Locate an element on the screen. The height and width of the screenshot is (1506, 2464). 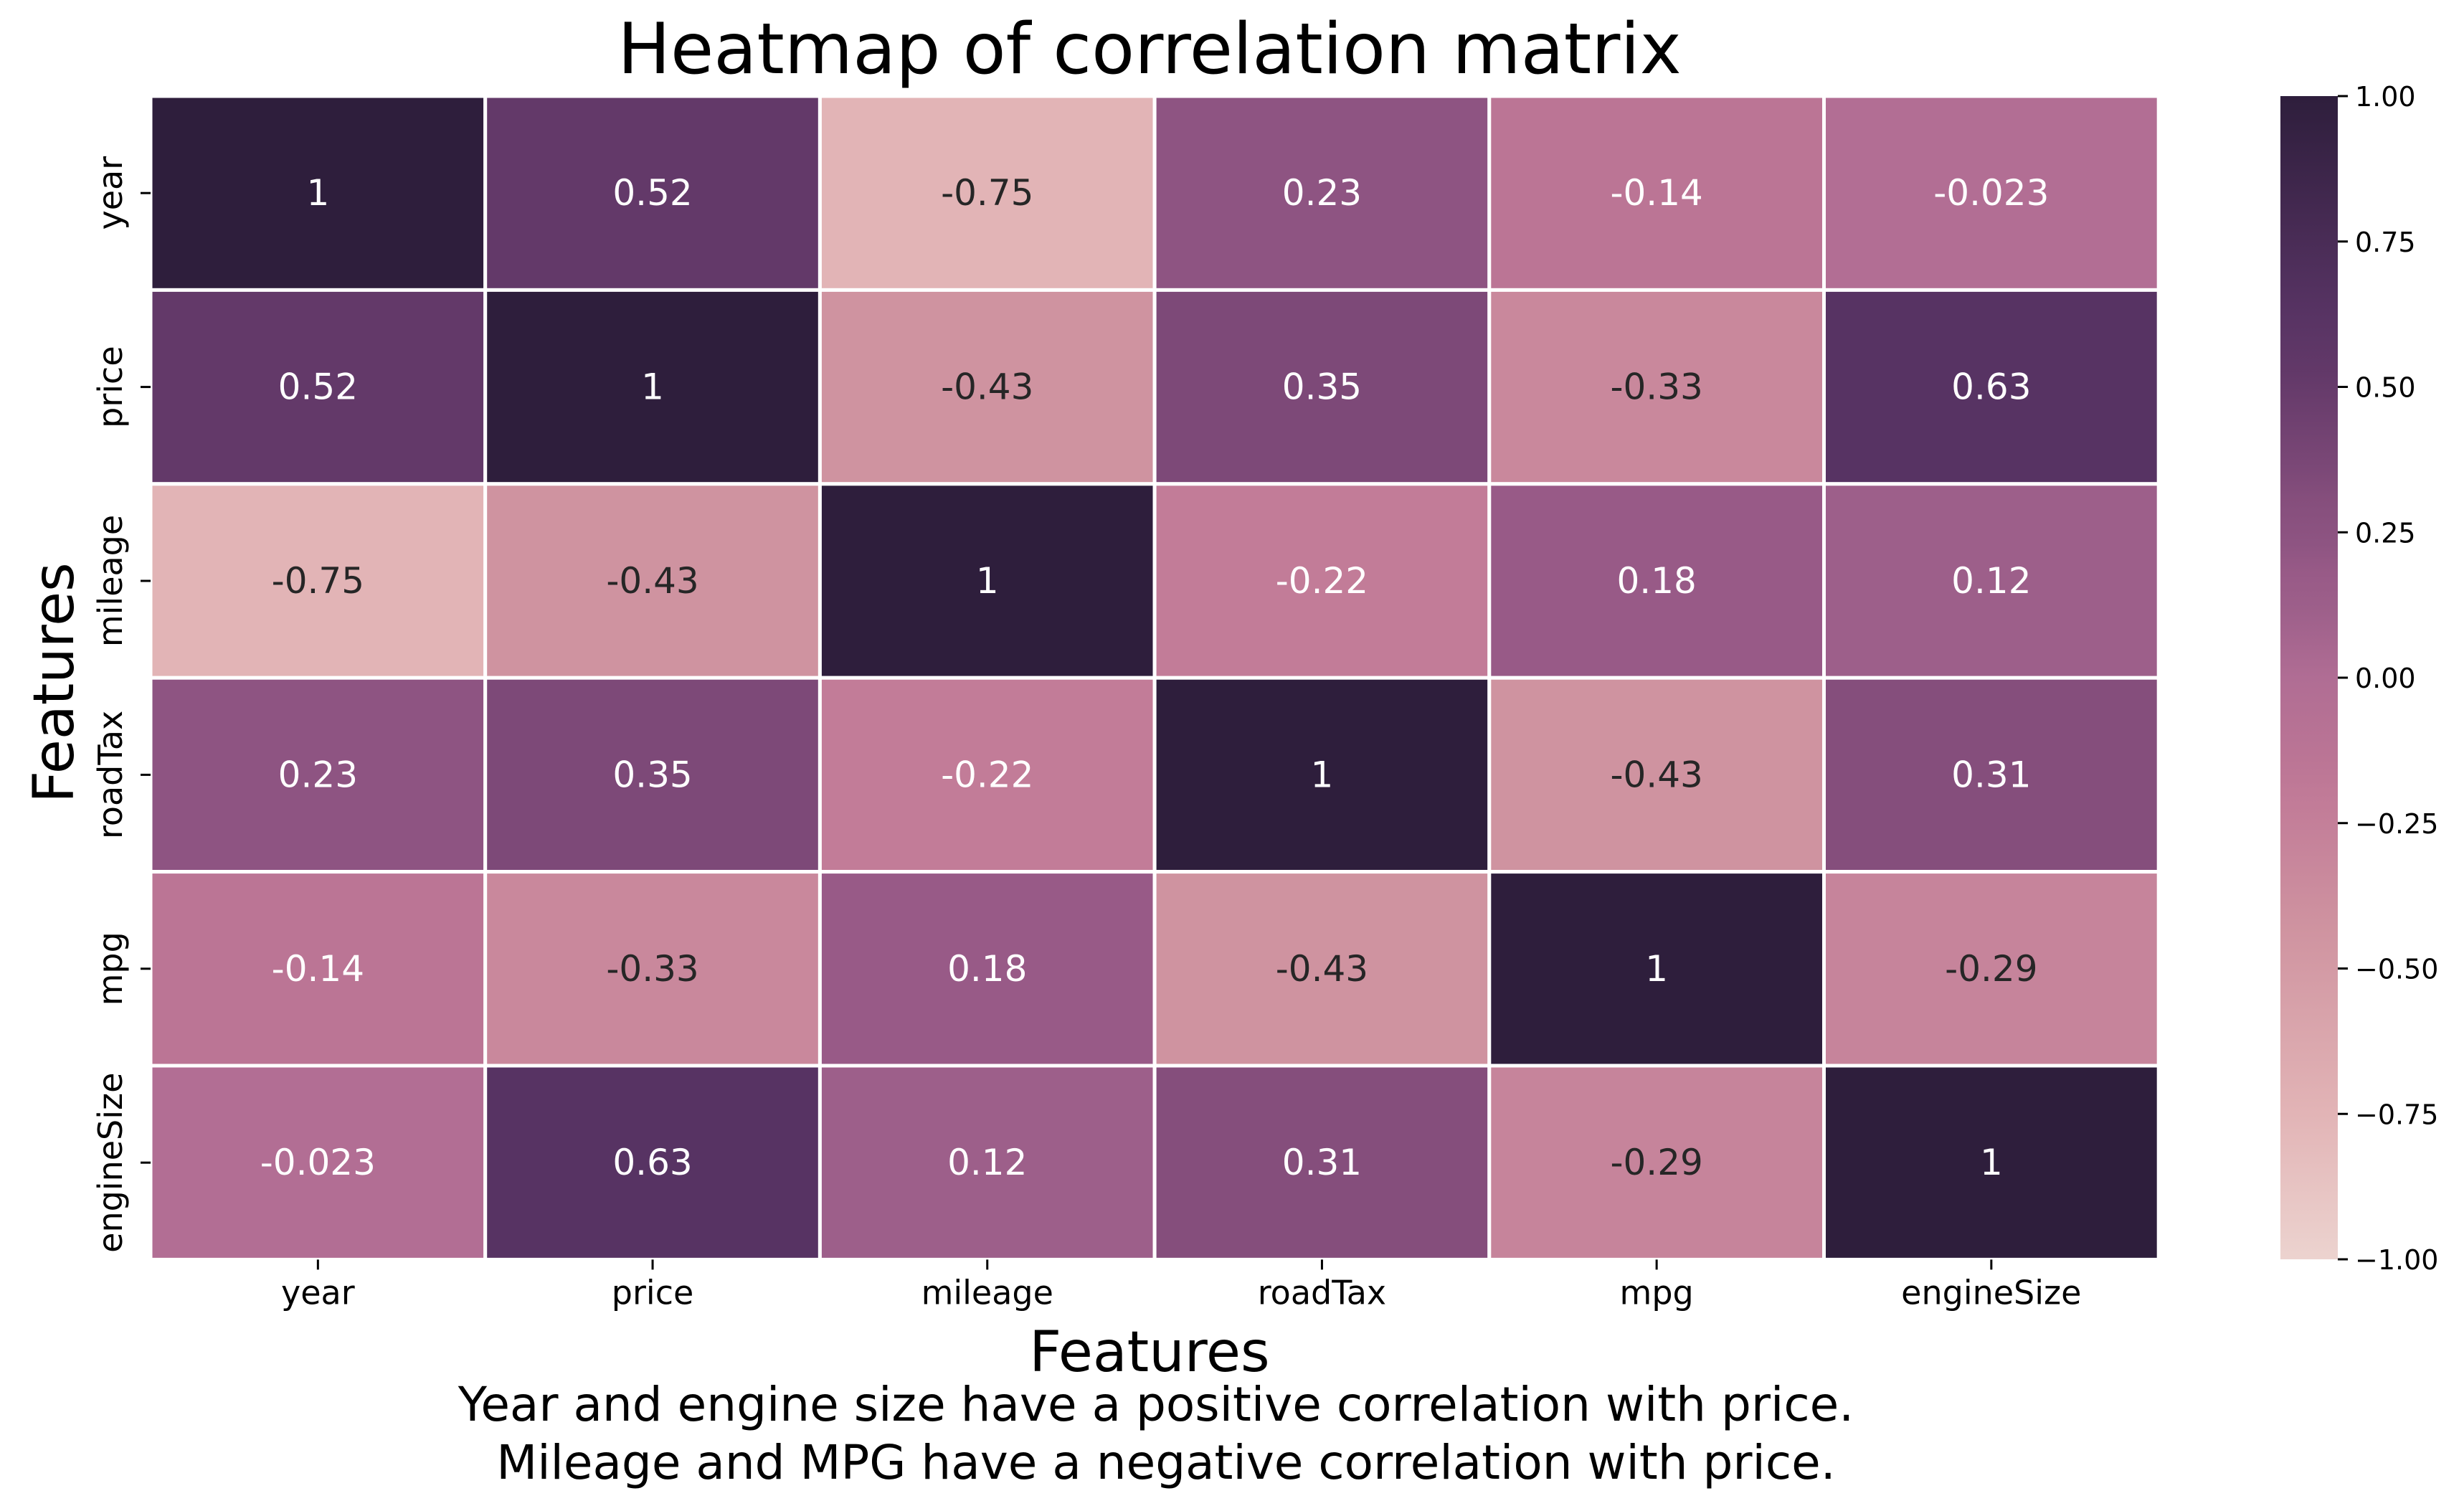
colorbar-ticks: 1.00 0.75 0.50 0.25 0.00 −0.25 −0.50 −0.75 −1.00 is located at coordinates (2388, 679).